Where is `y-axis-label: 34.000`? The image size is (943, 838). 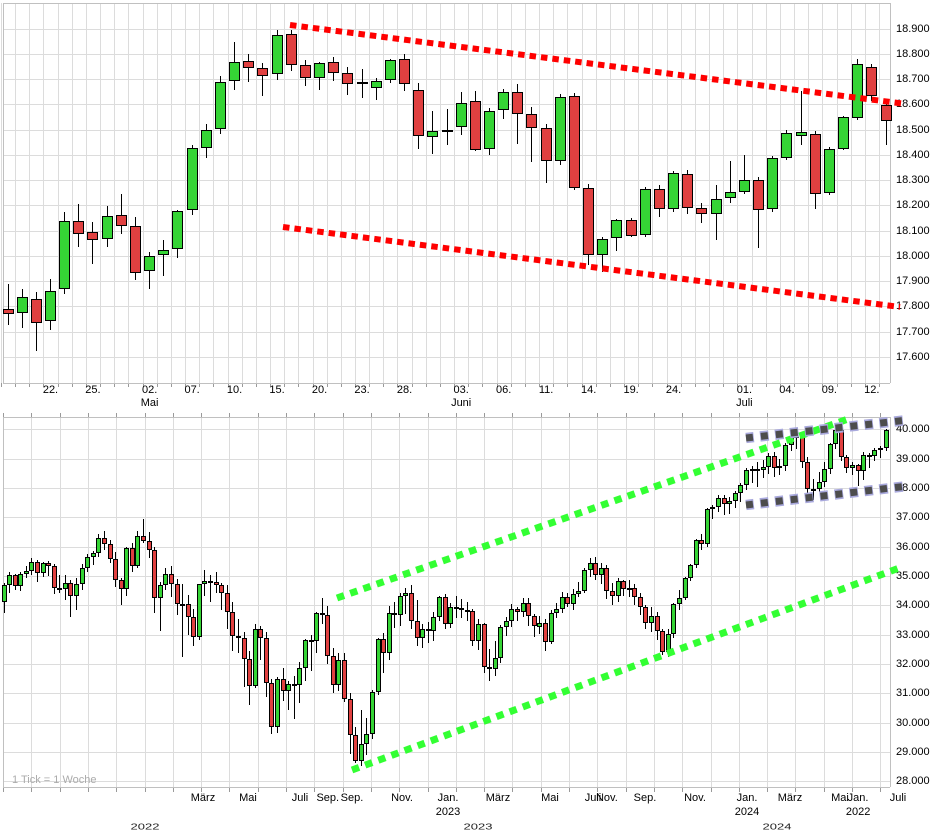
y-axis-label: 34.000 is located at coordinates (913, 605).